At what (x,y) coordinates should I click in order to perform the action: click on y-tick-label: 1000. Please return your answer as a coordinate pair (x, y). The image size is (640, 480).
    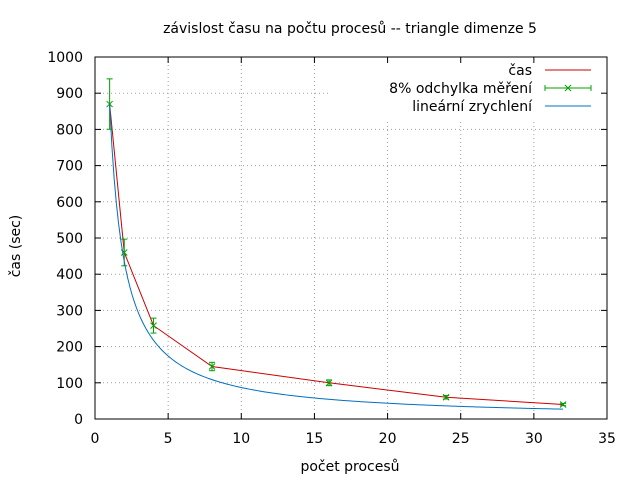
    Looking at the image, I should click on (65, 58).